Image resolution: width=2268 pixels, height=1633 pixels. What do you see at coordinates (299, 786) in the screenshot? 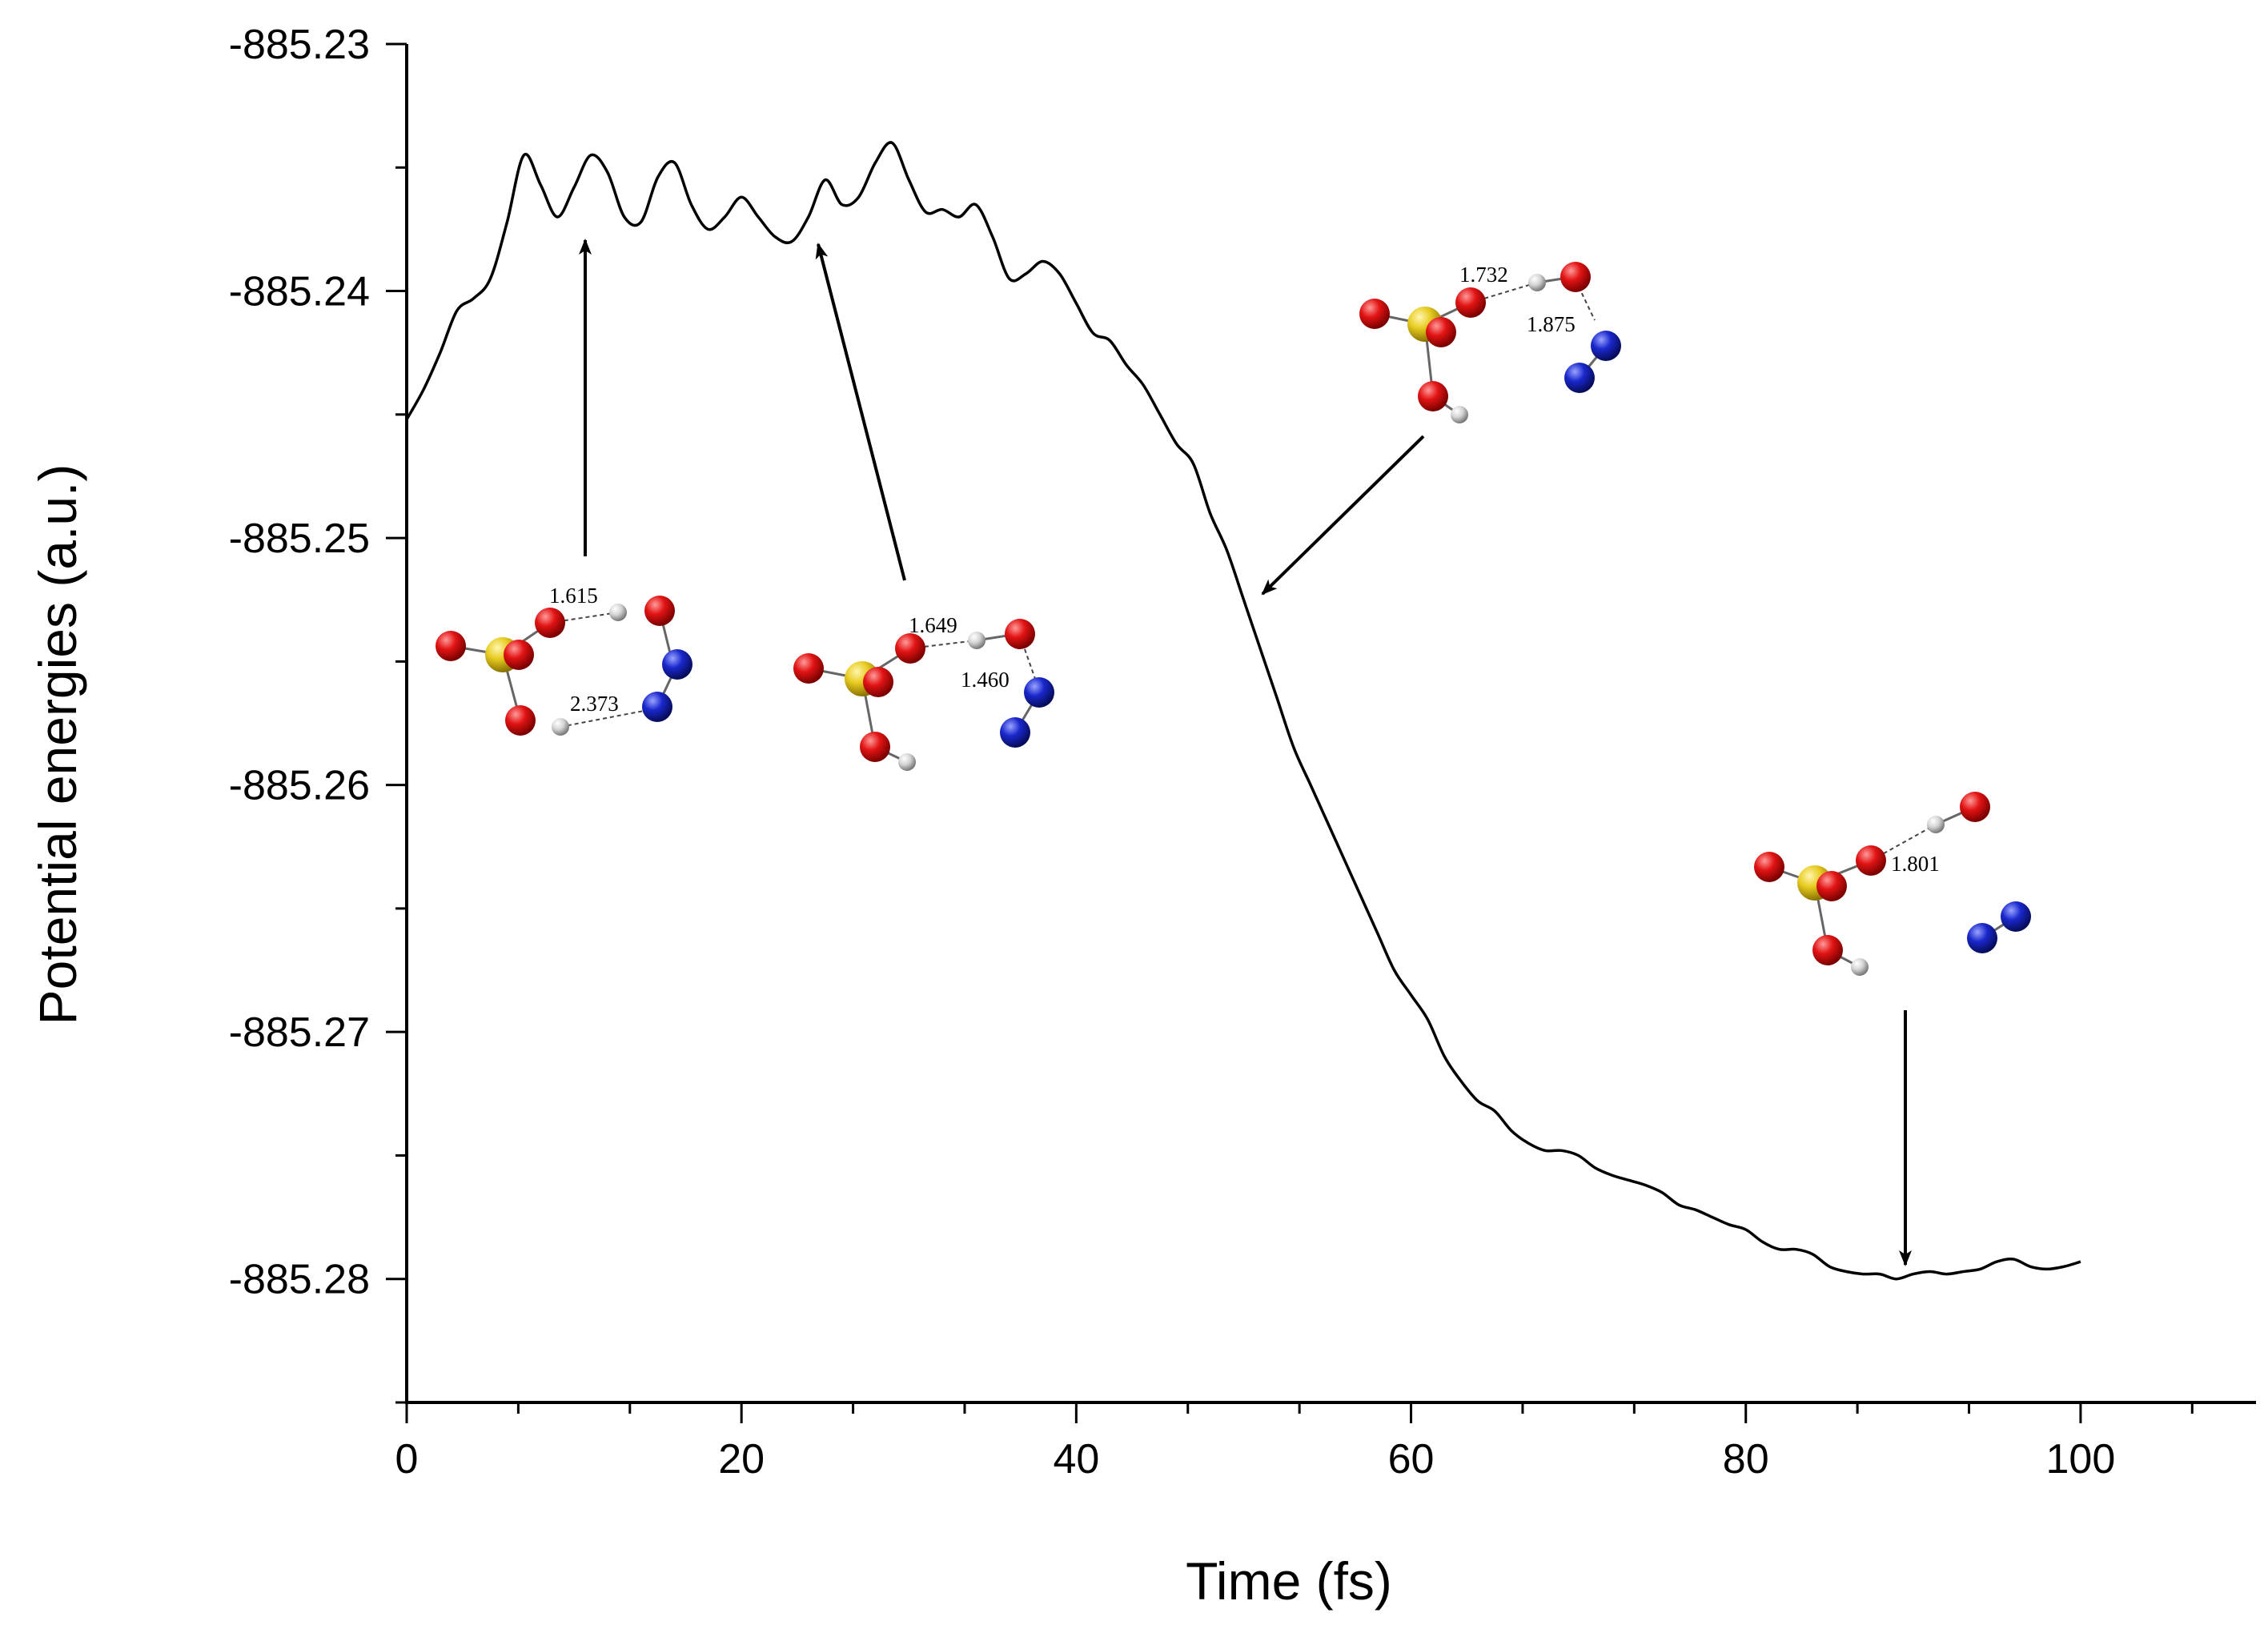
I see `y-tick-label: -885.26` at bounding box center [299, 786].